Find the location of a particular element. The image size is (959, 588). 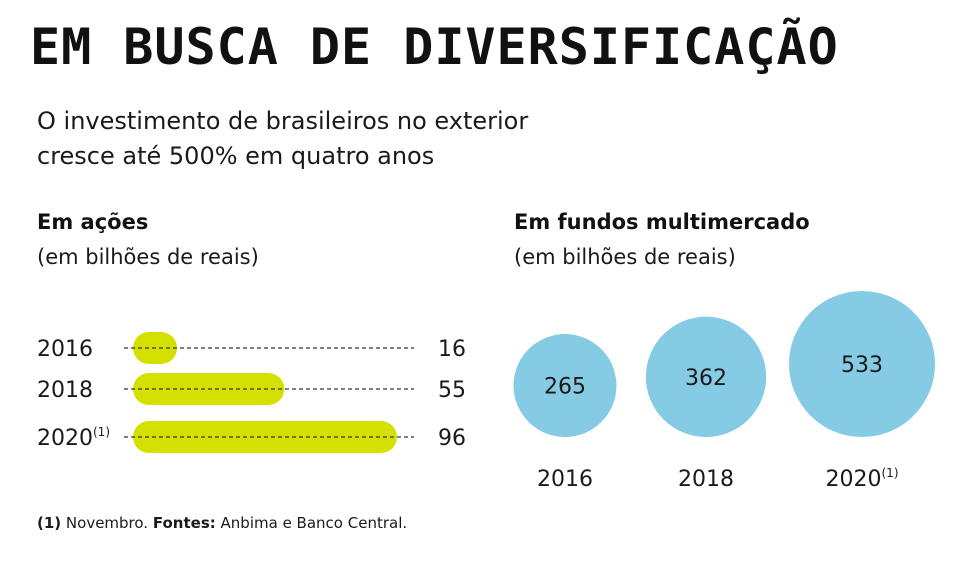

stocks-chart-unit: (em bilhões de reais) is located at coordinates (148, 257).